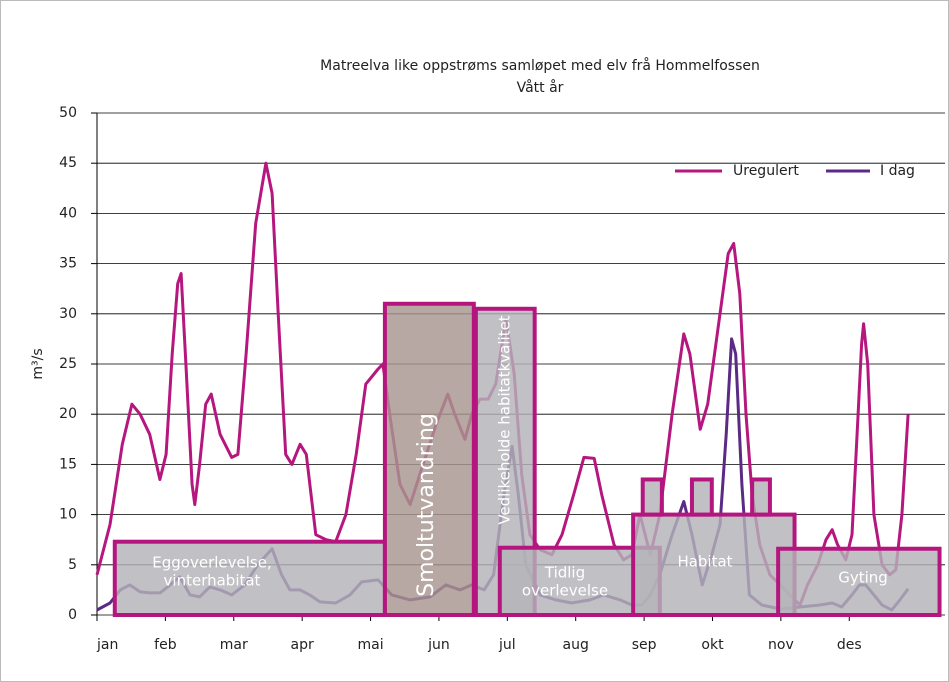 This screenshot has height=682, width=949. What do you see at coordinates (540, 87) in the screenshot?
I see `chart-subtitle: Vått år` at bounding box center [540, 87].